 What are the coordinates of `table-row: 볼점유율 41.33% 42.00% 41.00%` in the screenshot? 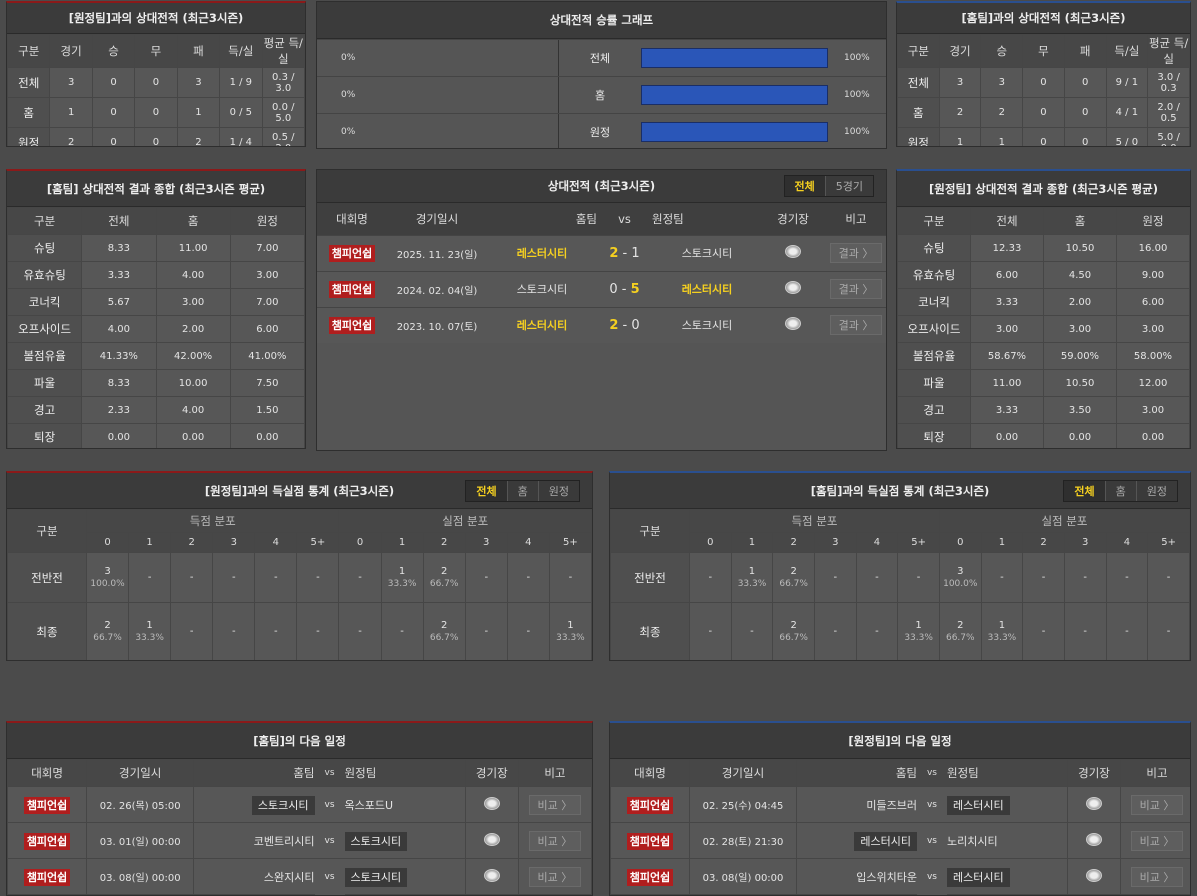 It's located at (156, 356).